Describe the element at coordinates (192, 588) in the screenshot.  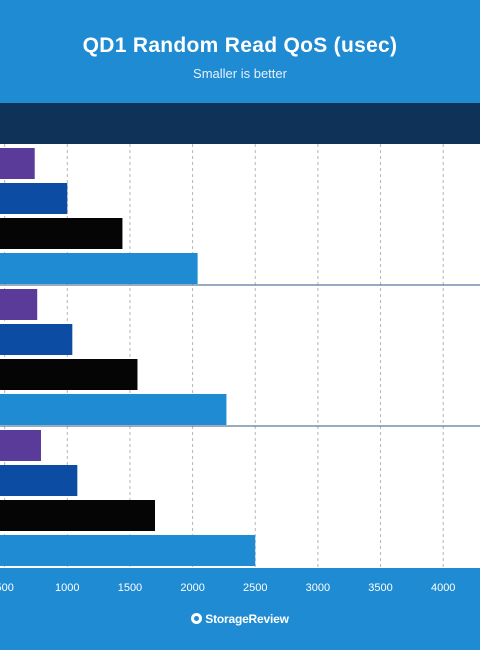
I see `x-tick-label: 2000` at that location.